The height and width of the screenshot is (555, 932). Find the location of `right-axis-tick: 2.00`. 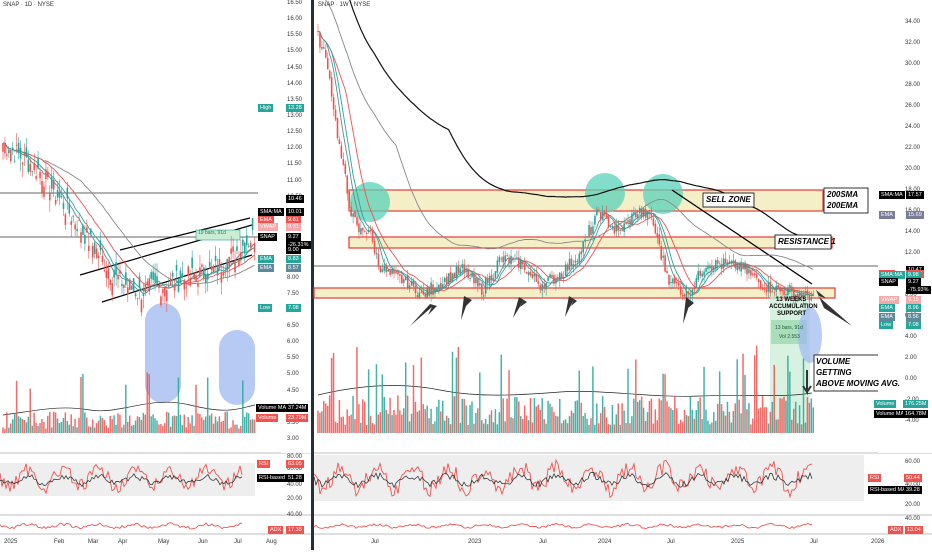

right-axis-tick: 2.00 is located at coordinates (911, 357).